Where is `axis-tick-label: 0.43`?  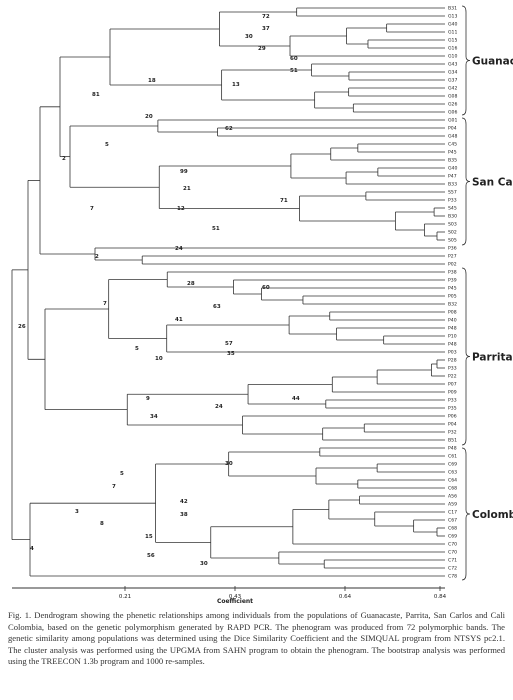
axis-tick-label: 0.43 is located at coordinates (235, 597).